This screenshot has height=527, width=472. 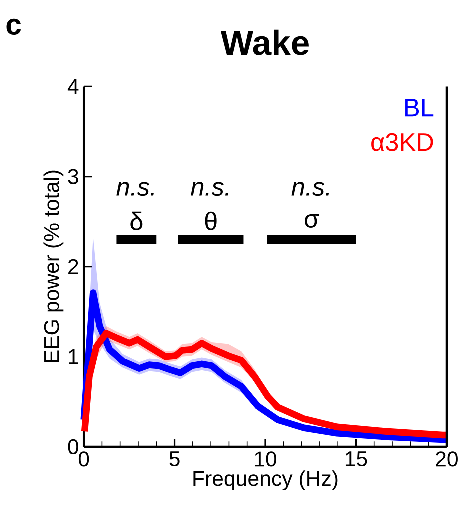 What do you see at coordinates (175, 459) in the screenshot?
I see `x-tick-label: 5` at bounding box center [175, 459].